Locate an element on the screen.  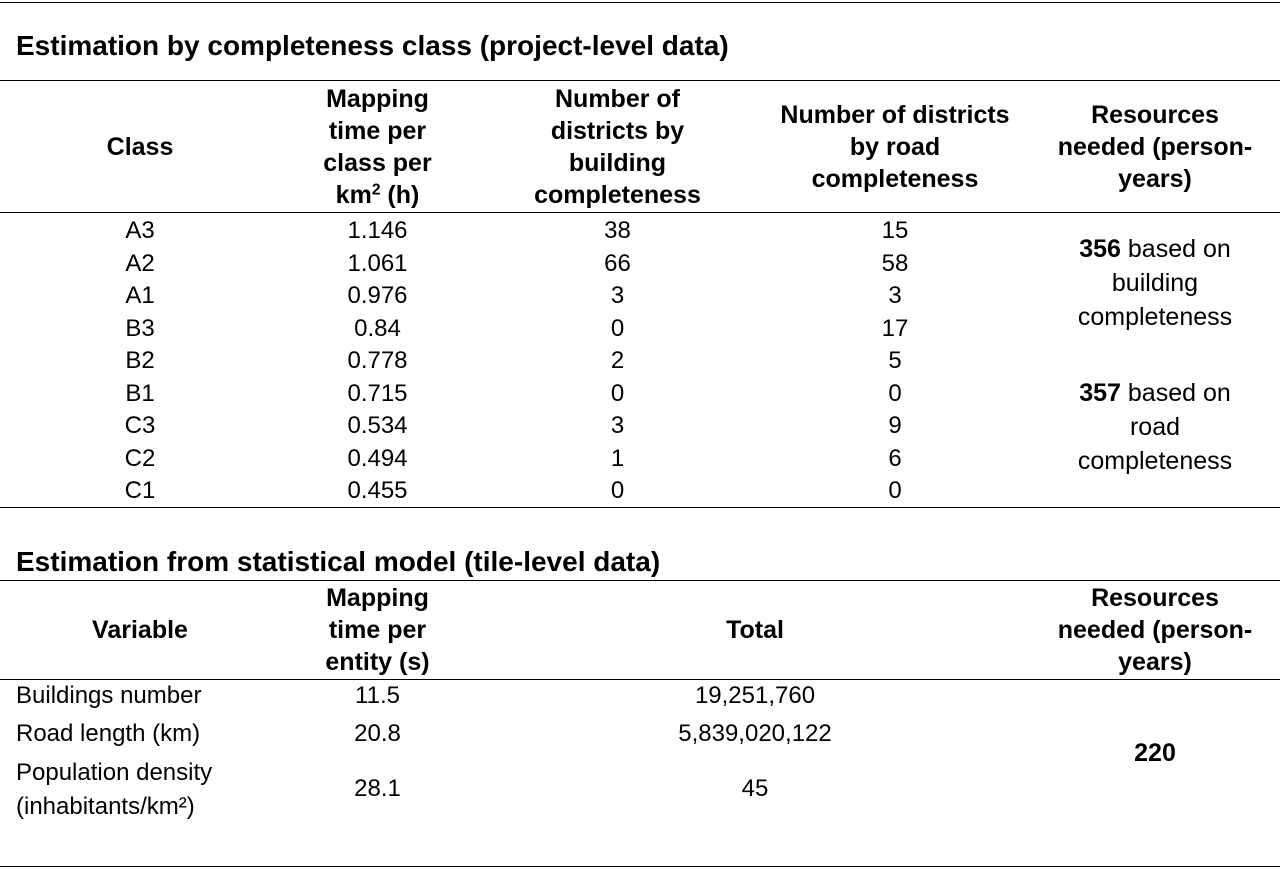
road-column: 15 58 3 17 5 0 9 6 0 is located at coordinates (895, 361).